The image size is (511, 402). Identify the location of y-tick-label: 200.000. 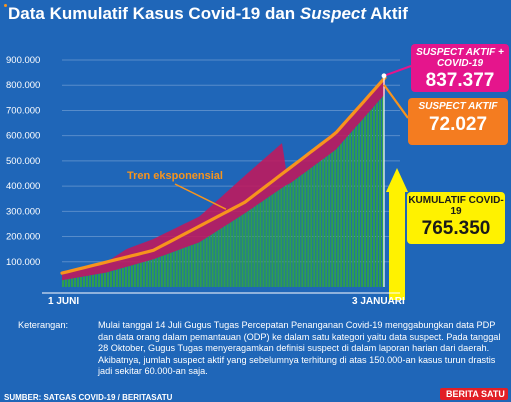
(23, 237).